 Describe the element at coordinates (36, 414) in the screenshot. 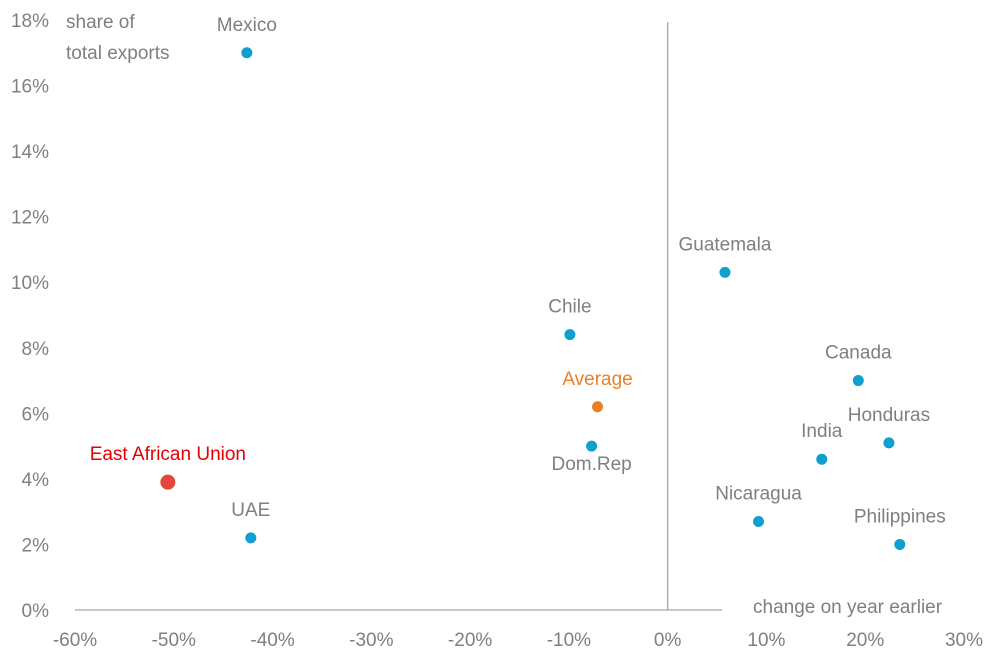

I see `y-tick-label: 6%` at that location.